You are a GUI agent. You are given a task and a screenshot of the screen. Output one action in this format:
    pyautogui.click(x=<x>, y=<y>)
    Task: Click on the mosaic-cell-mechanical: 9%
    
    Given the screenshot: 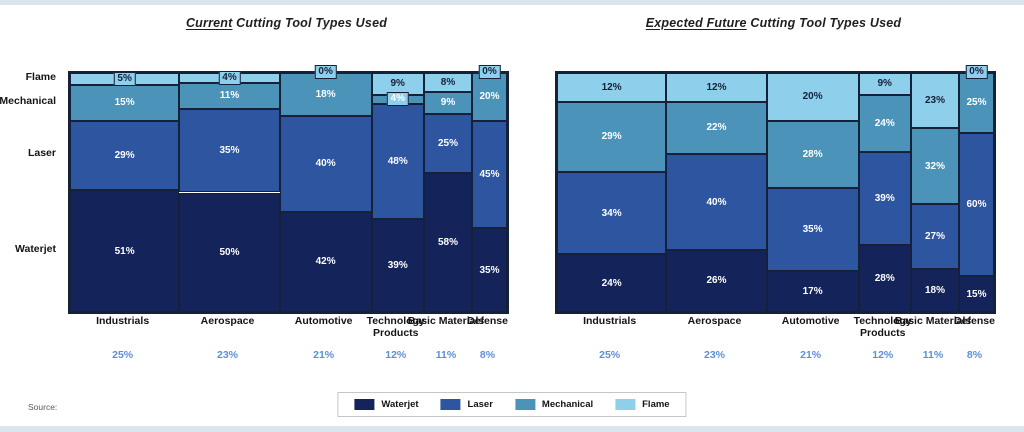 What is the action you would take?
    pyautogui.click(x=448, y=103)
    